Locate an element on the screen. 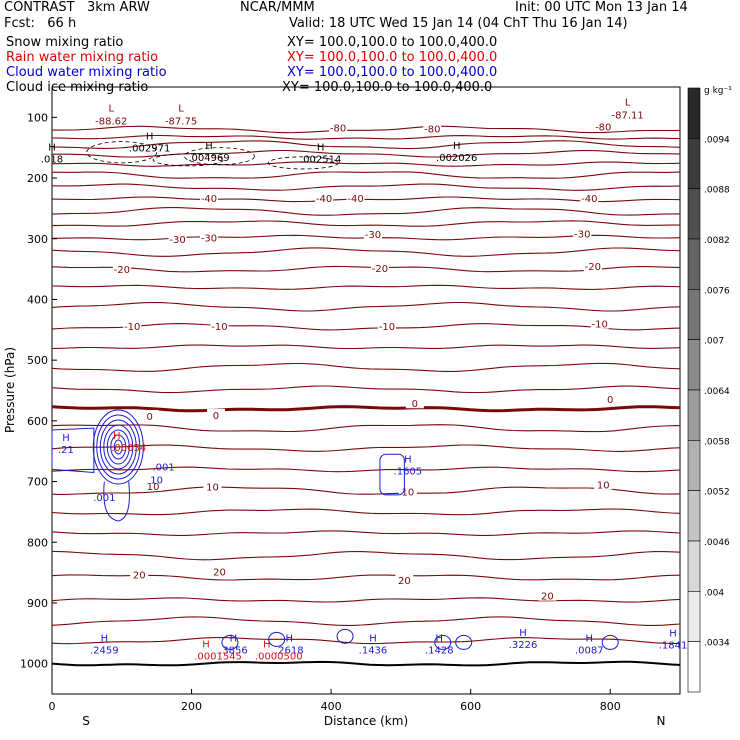  colorbar-tick-label: .0034 is located at coordinates (717, 644).